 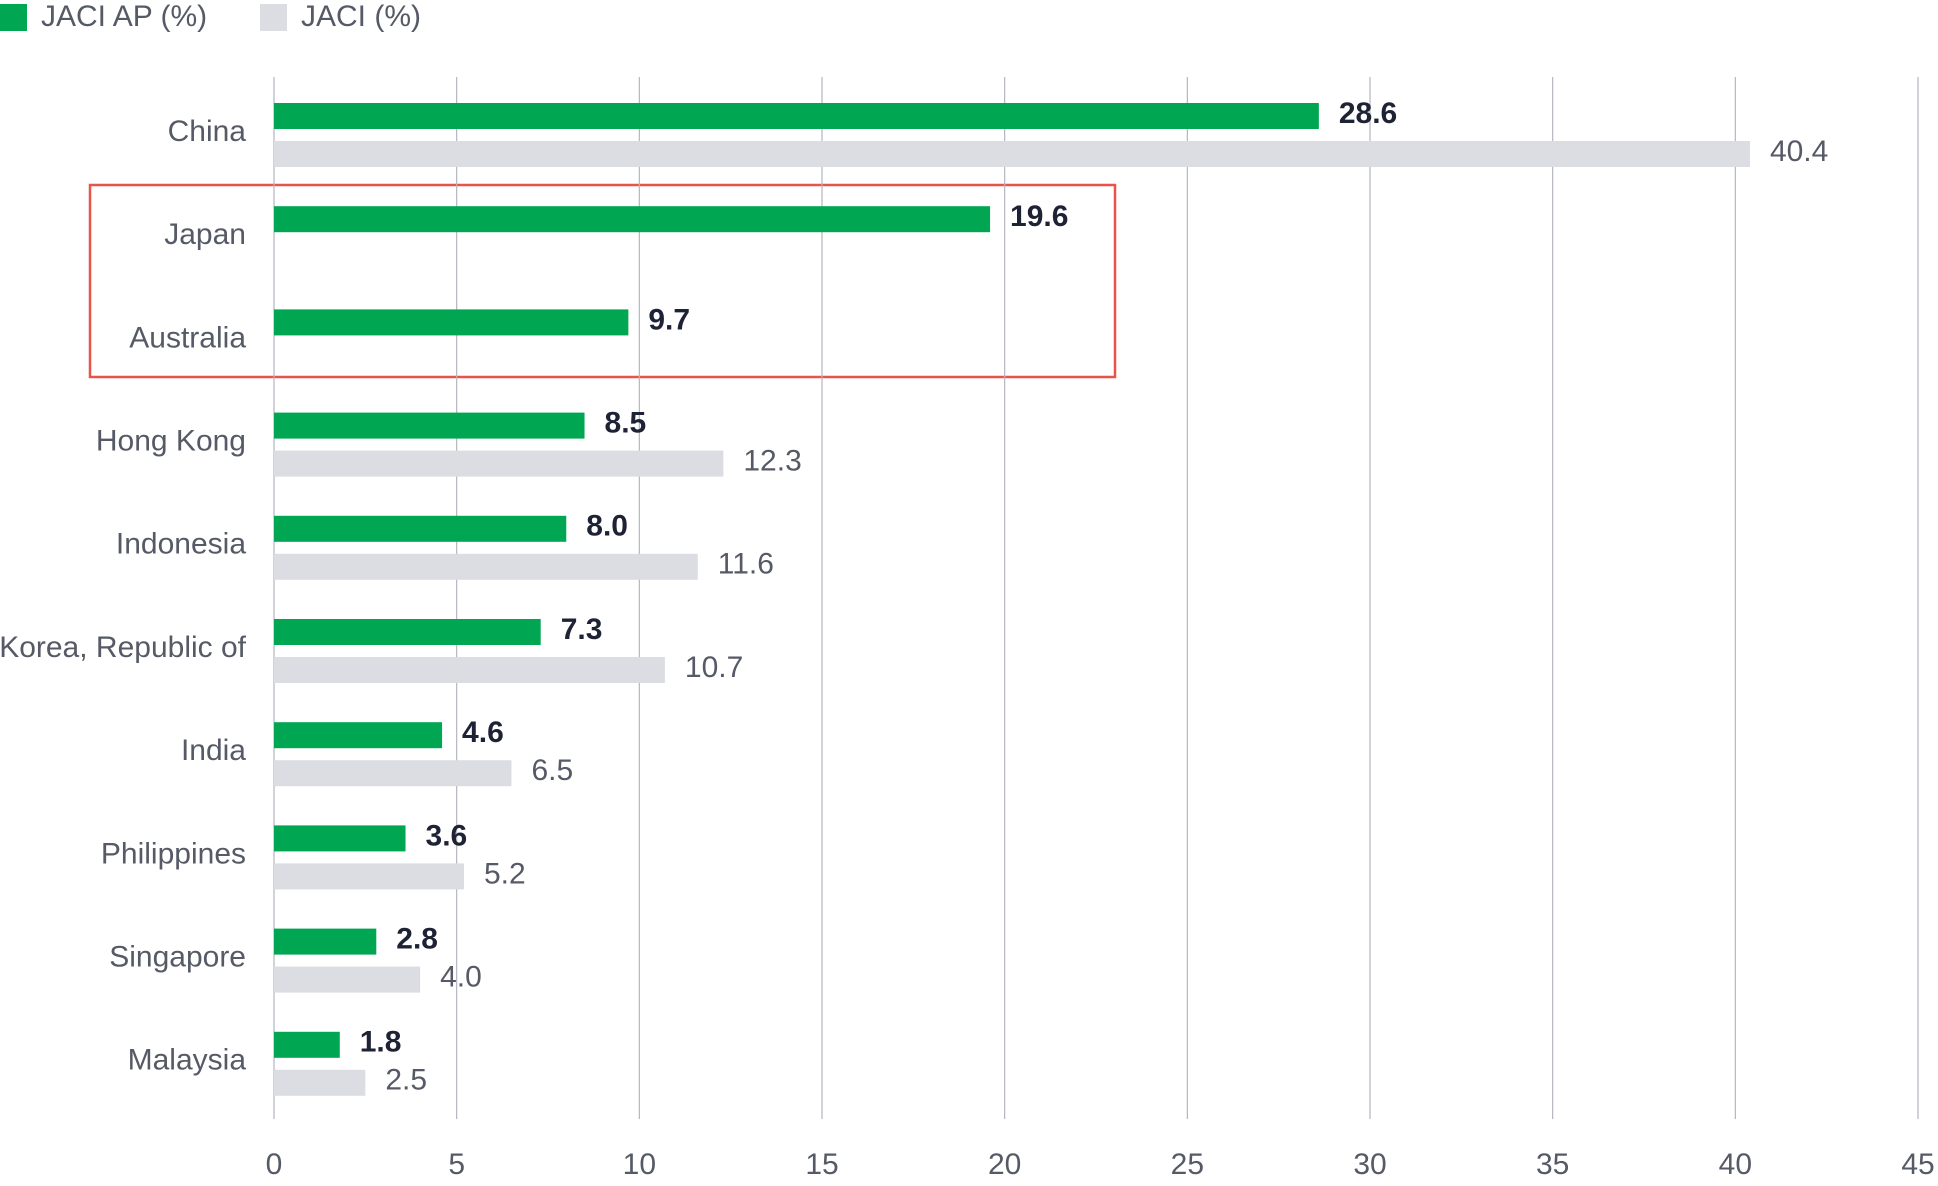 I want to click on y-tick-label: Malaysia, so click(x=187, y=1060).